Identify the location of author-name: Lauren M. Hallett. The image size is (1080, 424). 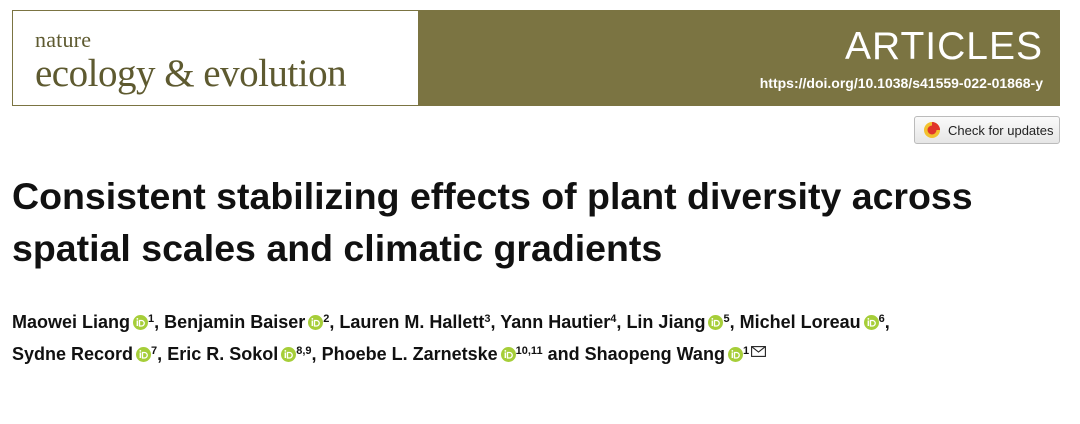
(412, 322).